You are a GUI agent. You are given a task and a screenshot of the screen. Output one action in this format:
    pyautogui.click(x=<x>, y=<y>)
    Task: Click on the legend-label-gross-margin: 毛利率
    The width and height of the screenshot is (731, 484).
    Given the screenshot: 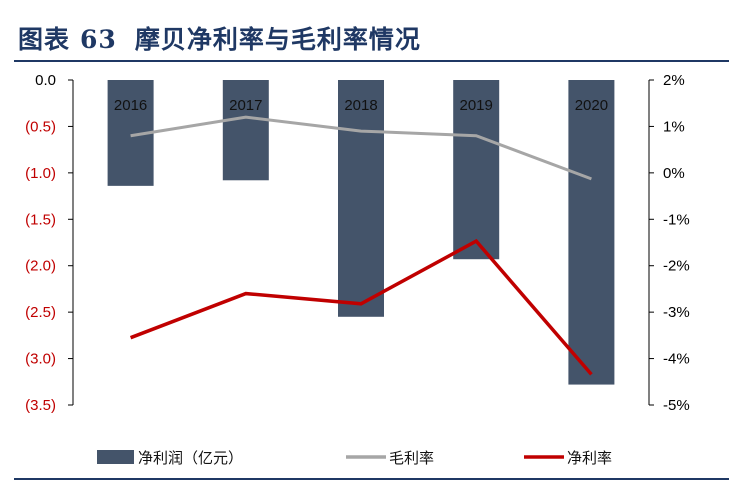 What is the action you would take?
    pyautogui.click(x=411, y=458)
    